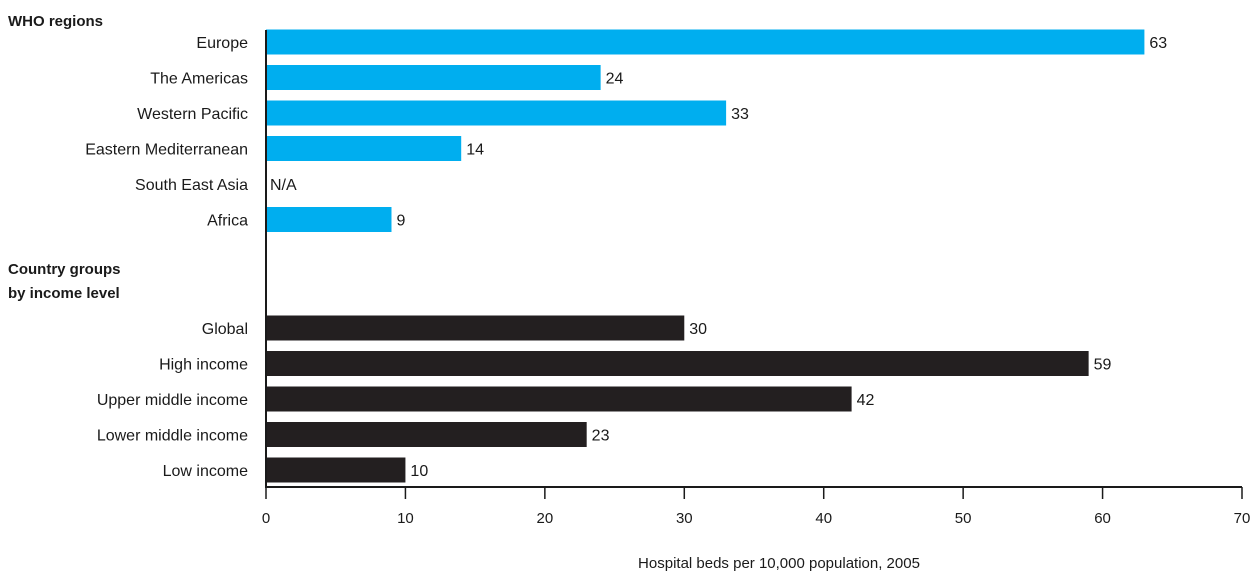 This screenshot has width=1254, height=577. Describe the element at coordinates (192, 114) in the screenshot. I see `category-label: Western Pacific` at that location.